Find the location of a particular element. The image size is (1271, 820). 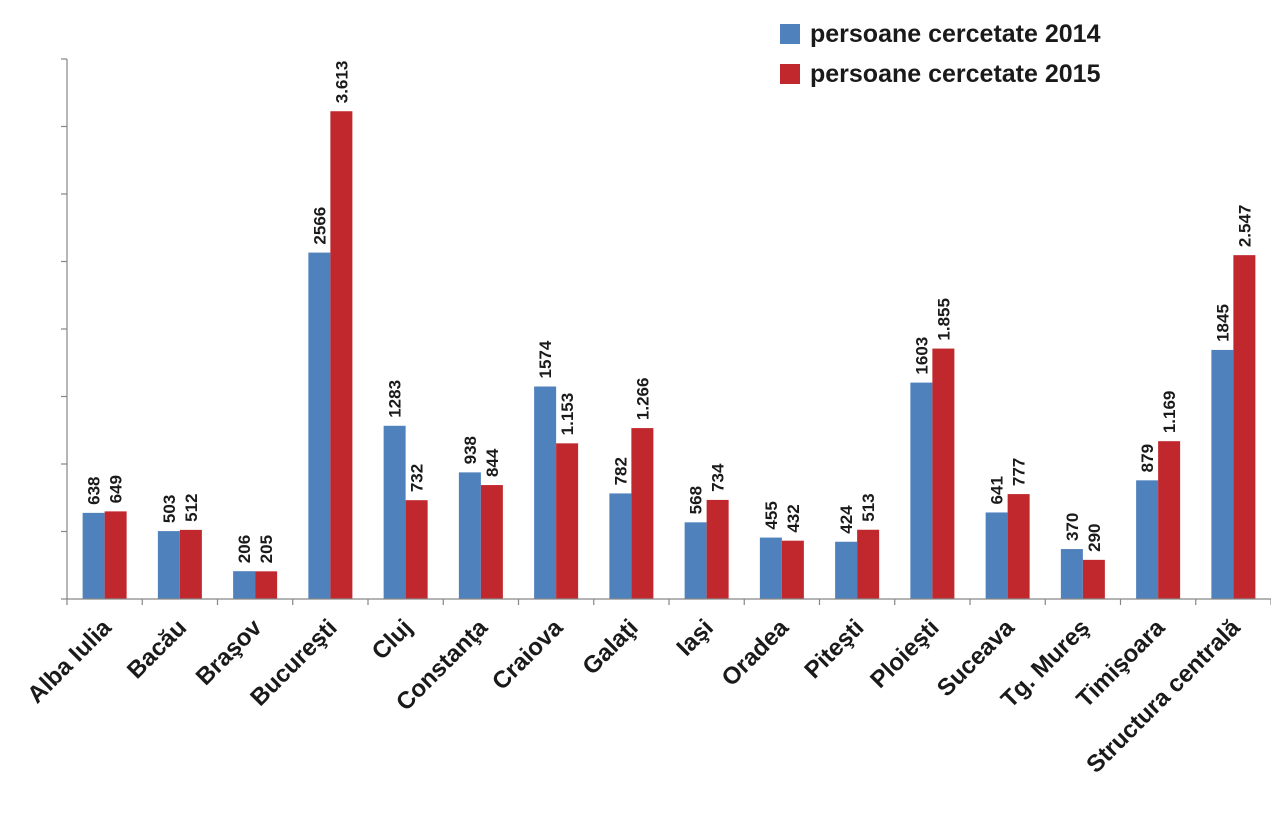

value-label-2015-15: 2.547 is located at coordinates (1244, 226).